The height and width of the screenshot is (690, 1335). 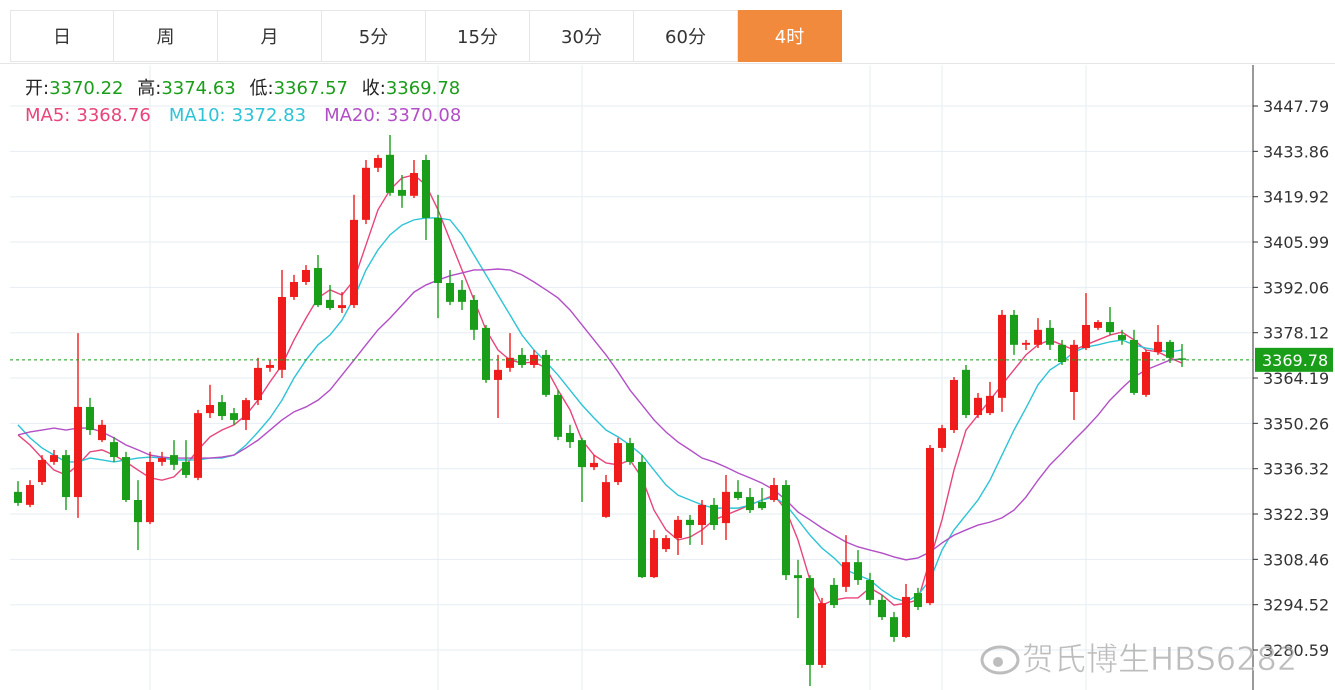 I want to click on period-tab: 月, so click(x=270, y=36).